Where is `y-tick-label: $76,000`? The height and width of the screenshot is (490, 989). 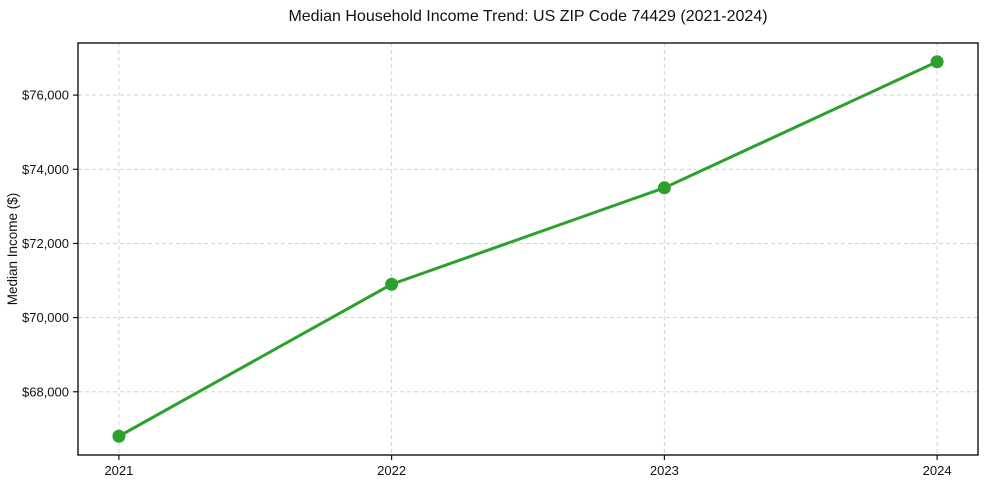
y-tick-label: $76,000 is located at coordinates (45, 95).